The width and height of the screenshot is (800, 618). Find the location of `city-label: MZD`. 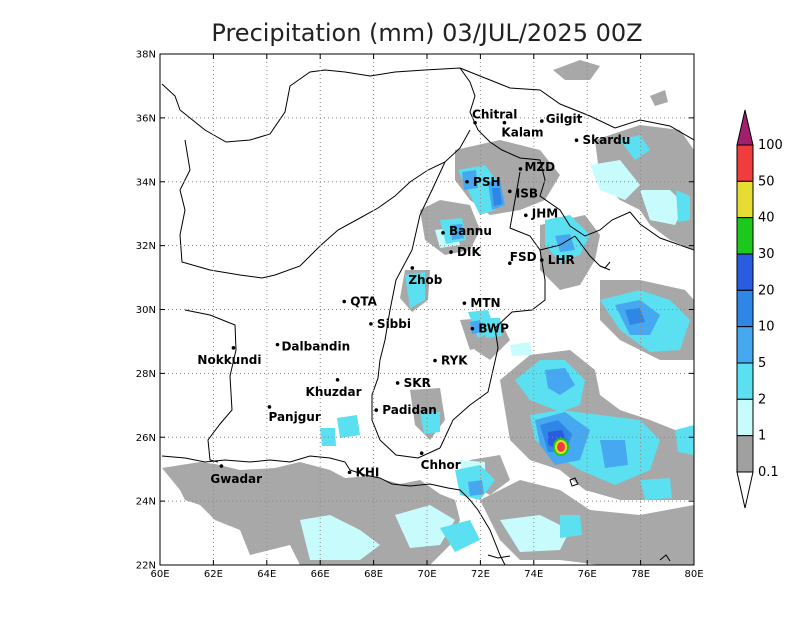

city-label: MZD is located at coordinates (539, 167).